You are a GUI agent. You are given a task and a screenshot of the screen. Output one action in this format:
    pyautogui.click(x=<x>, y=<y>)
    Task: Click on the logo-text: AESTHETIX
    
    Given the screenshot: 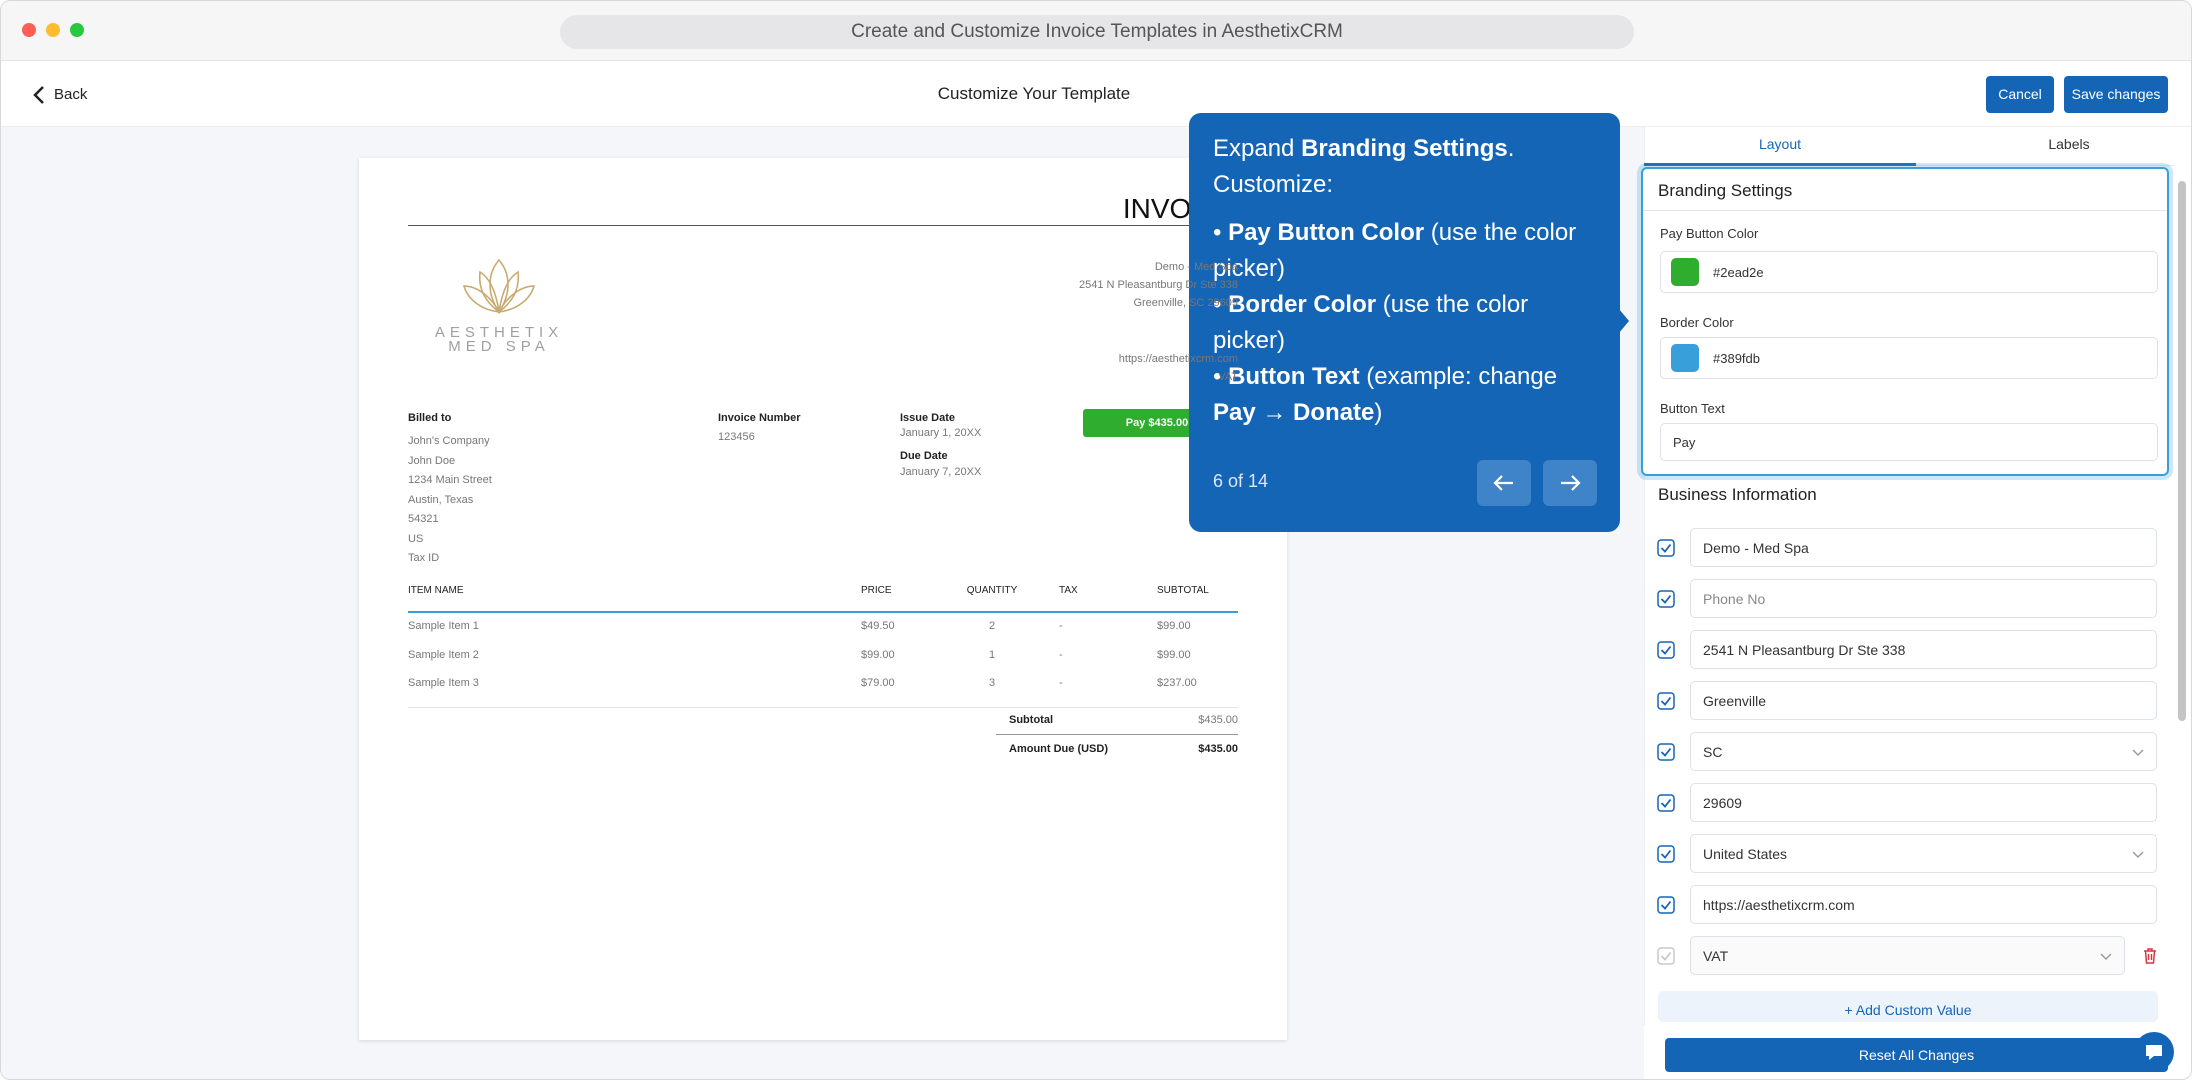 What is the action you would take?
    pyautogui.click(x=499, y=332)
    